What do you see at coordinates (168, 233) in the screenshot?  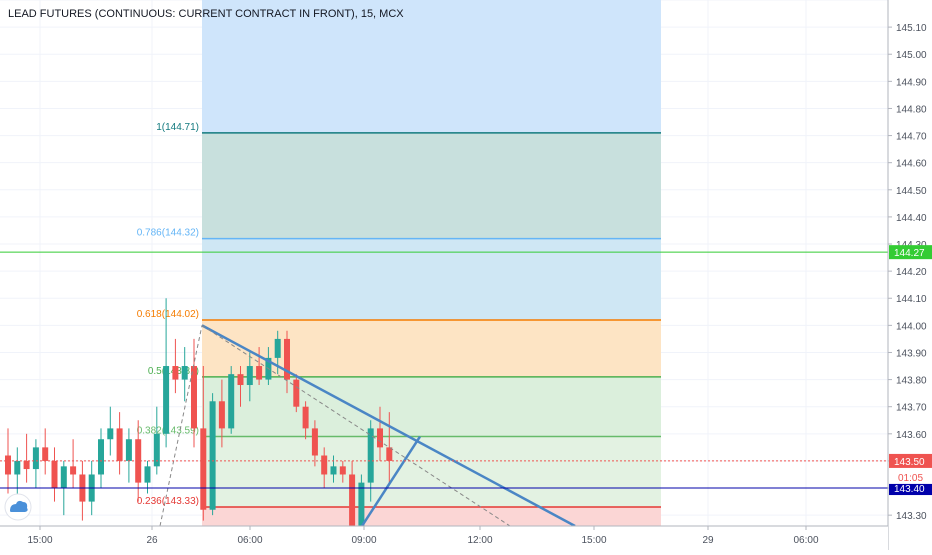 I see `fib-level-label: 0.786(144.32)` at bounding box center [168, 233].